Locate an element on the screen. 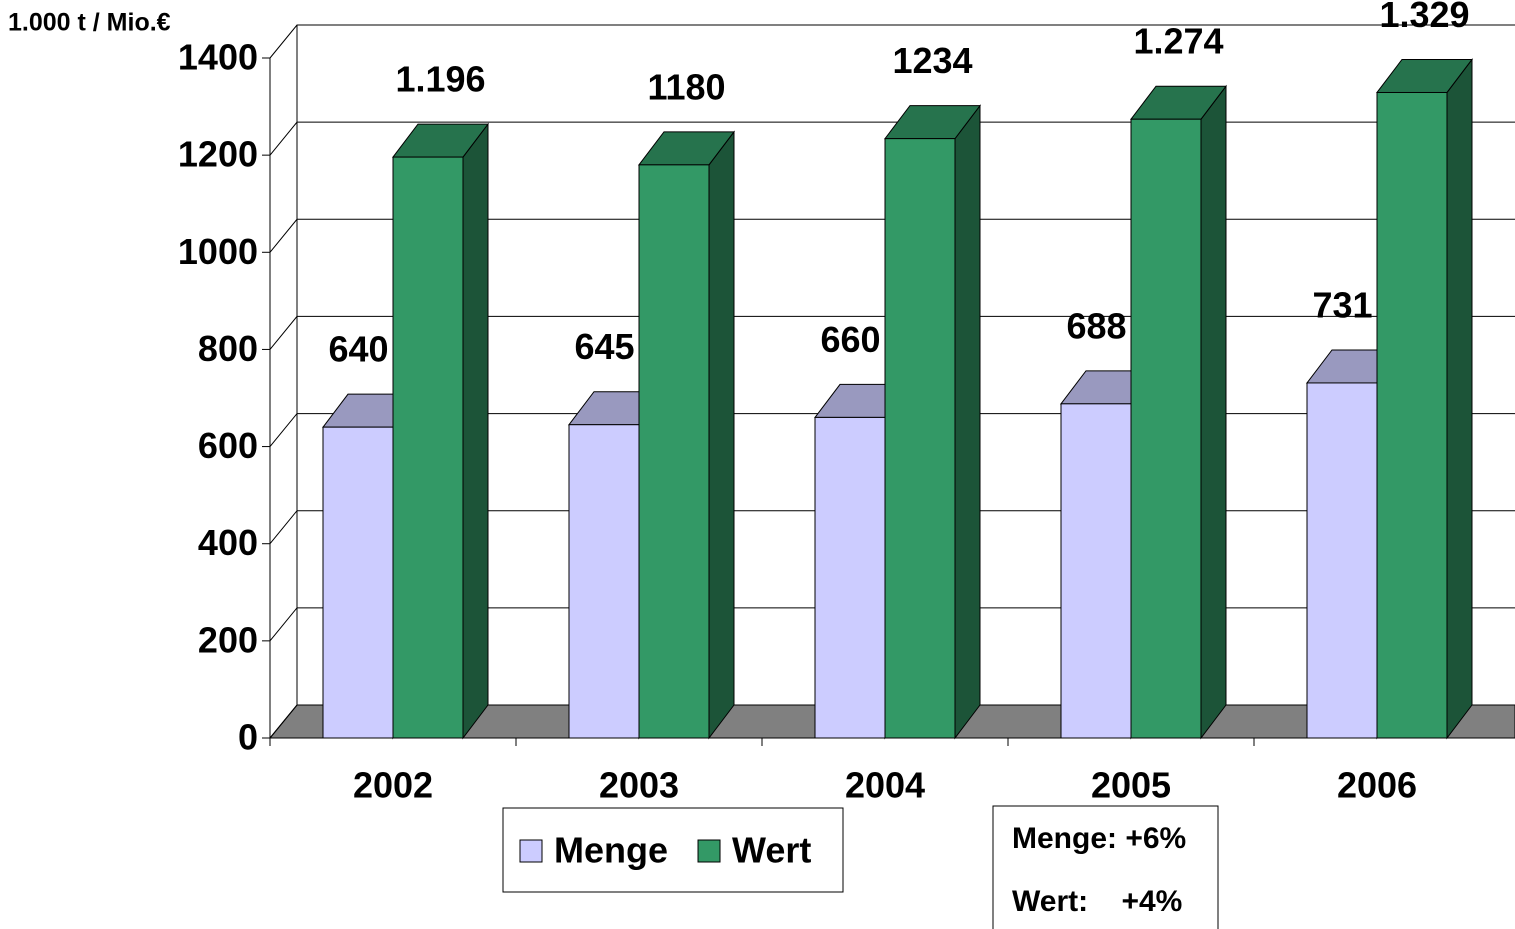 The image size is (1515, 929). data-label: 731 is located at coordinates (1342, 304).